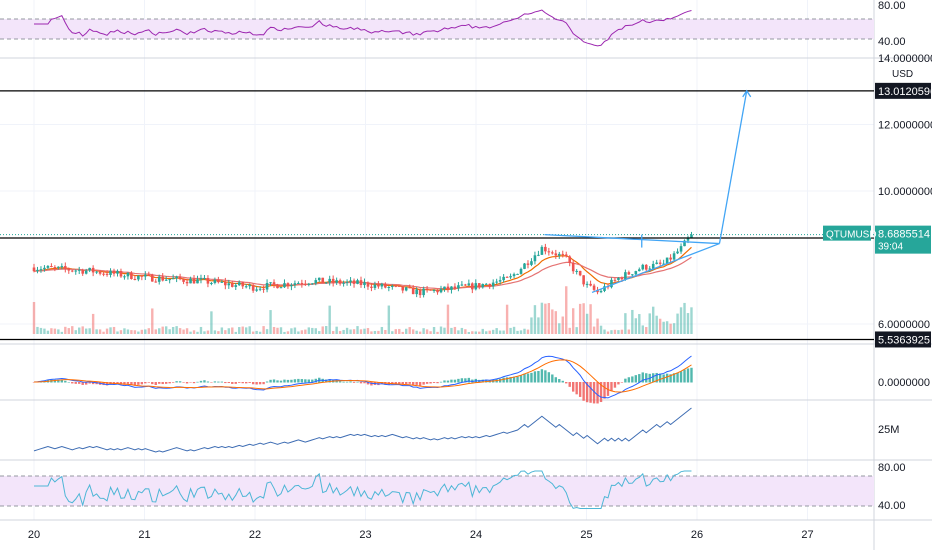  What do you see at coordinates (362, 273) in the screenshot?
I see `ema-slow-line` at bounding box center [362, 273].